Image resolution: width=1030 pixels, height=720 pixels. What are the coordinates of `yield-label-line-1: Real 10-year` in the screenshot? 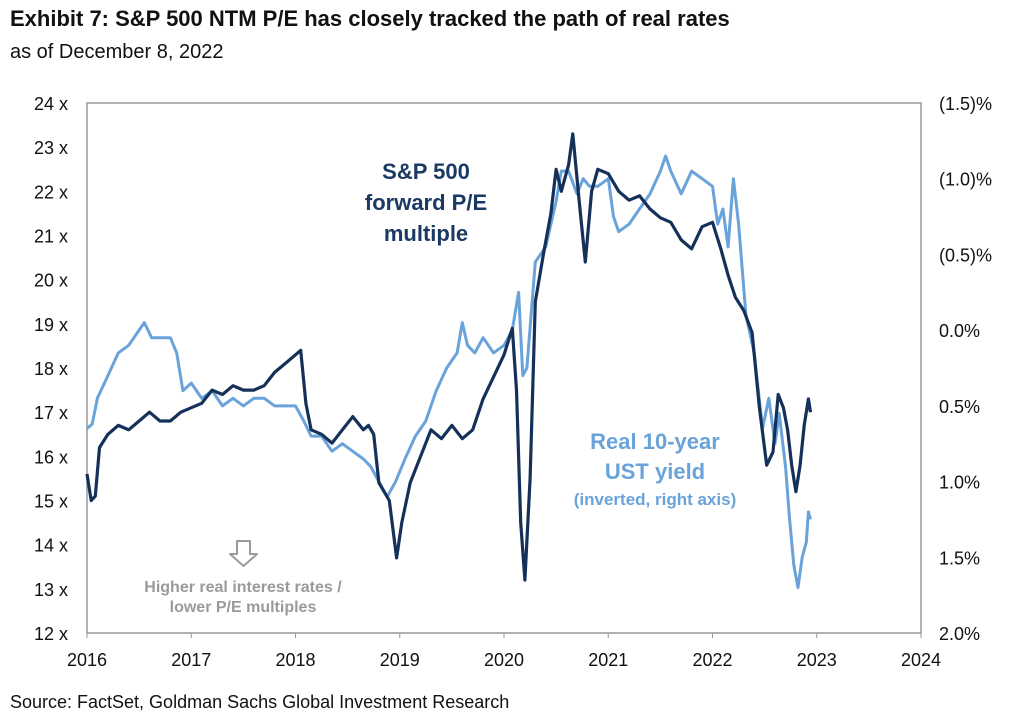 It's located at (655, 441).